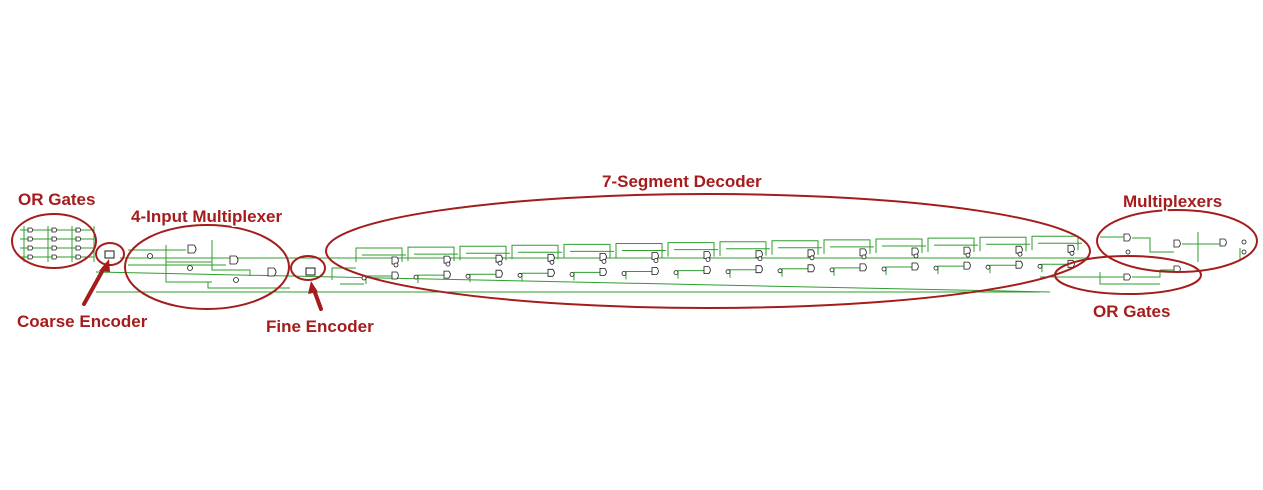  I want to click on or-gates-left-ring, so click(54, 241).